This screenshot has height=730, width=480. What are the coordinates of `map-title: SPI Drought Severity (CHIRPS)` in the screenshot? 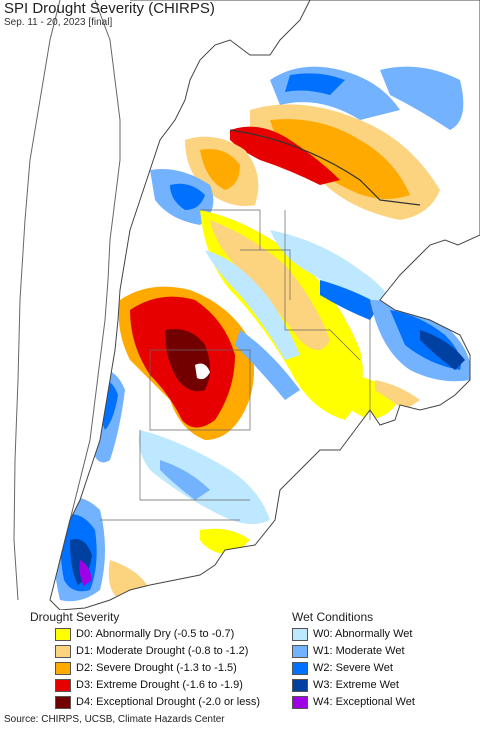 It's located at (109, 8).